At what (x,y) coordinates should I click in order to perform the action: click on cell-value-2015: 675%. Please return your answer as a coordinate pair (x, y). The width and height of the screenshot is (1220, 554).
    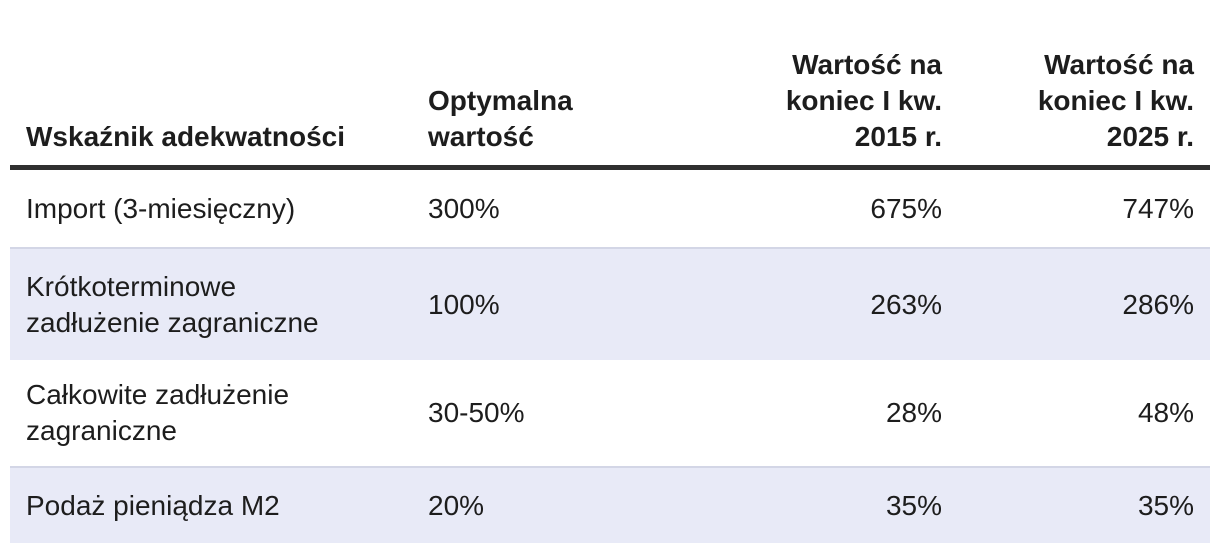
    Looking at the image, I should click on (906, 208).